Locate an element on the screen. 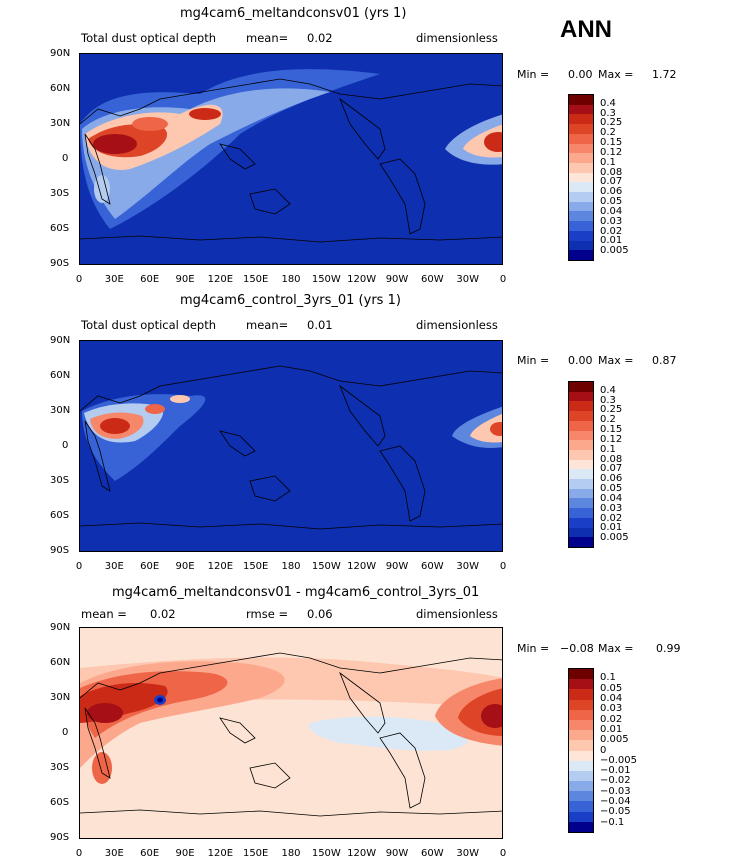 Image resolution: width=732 pixels, height=865 pixels. panel1-lon-tick: 180 is located at coordinates (291, 279).